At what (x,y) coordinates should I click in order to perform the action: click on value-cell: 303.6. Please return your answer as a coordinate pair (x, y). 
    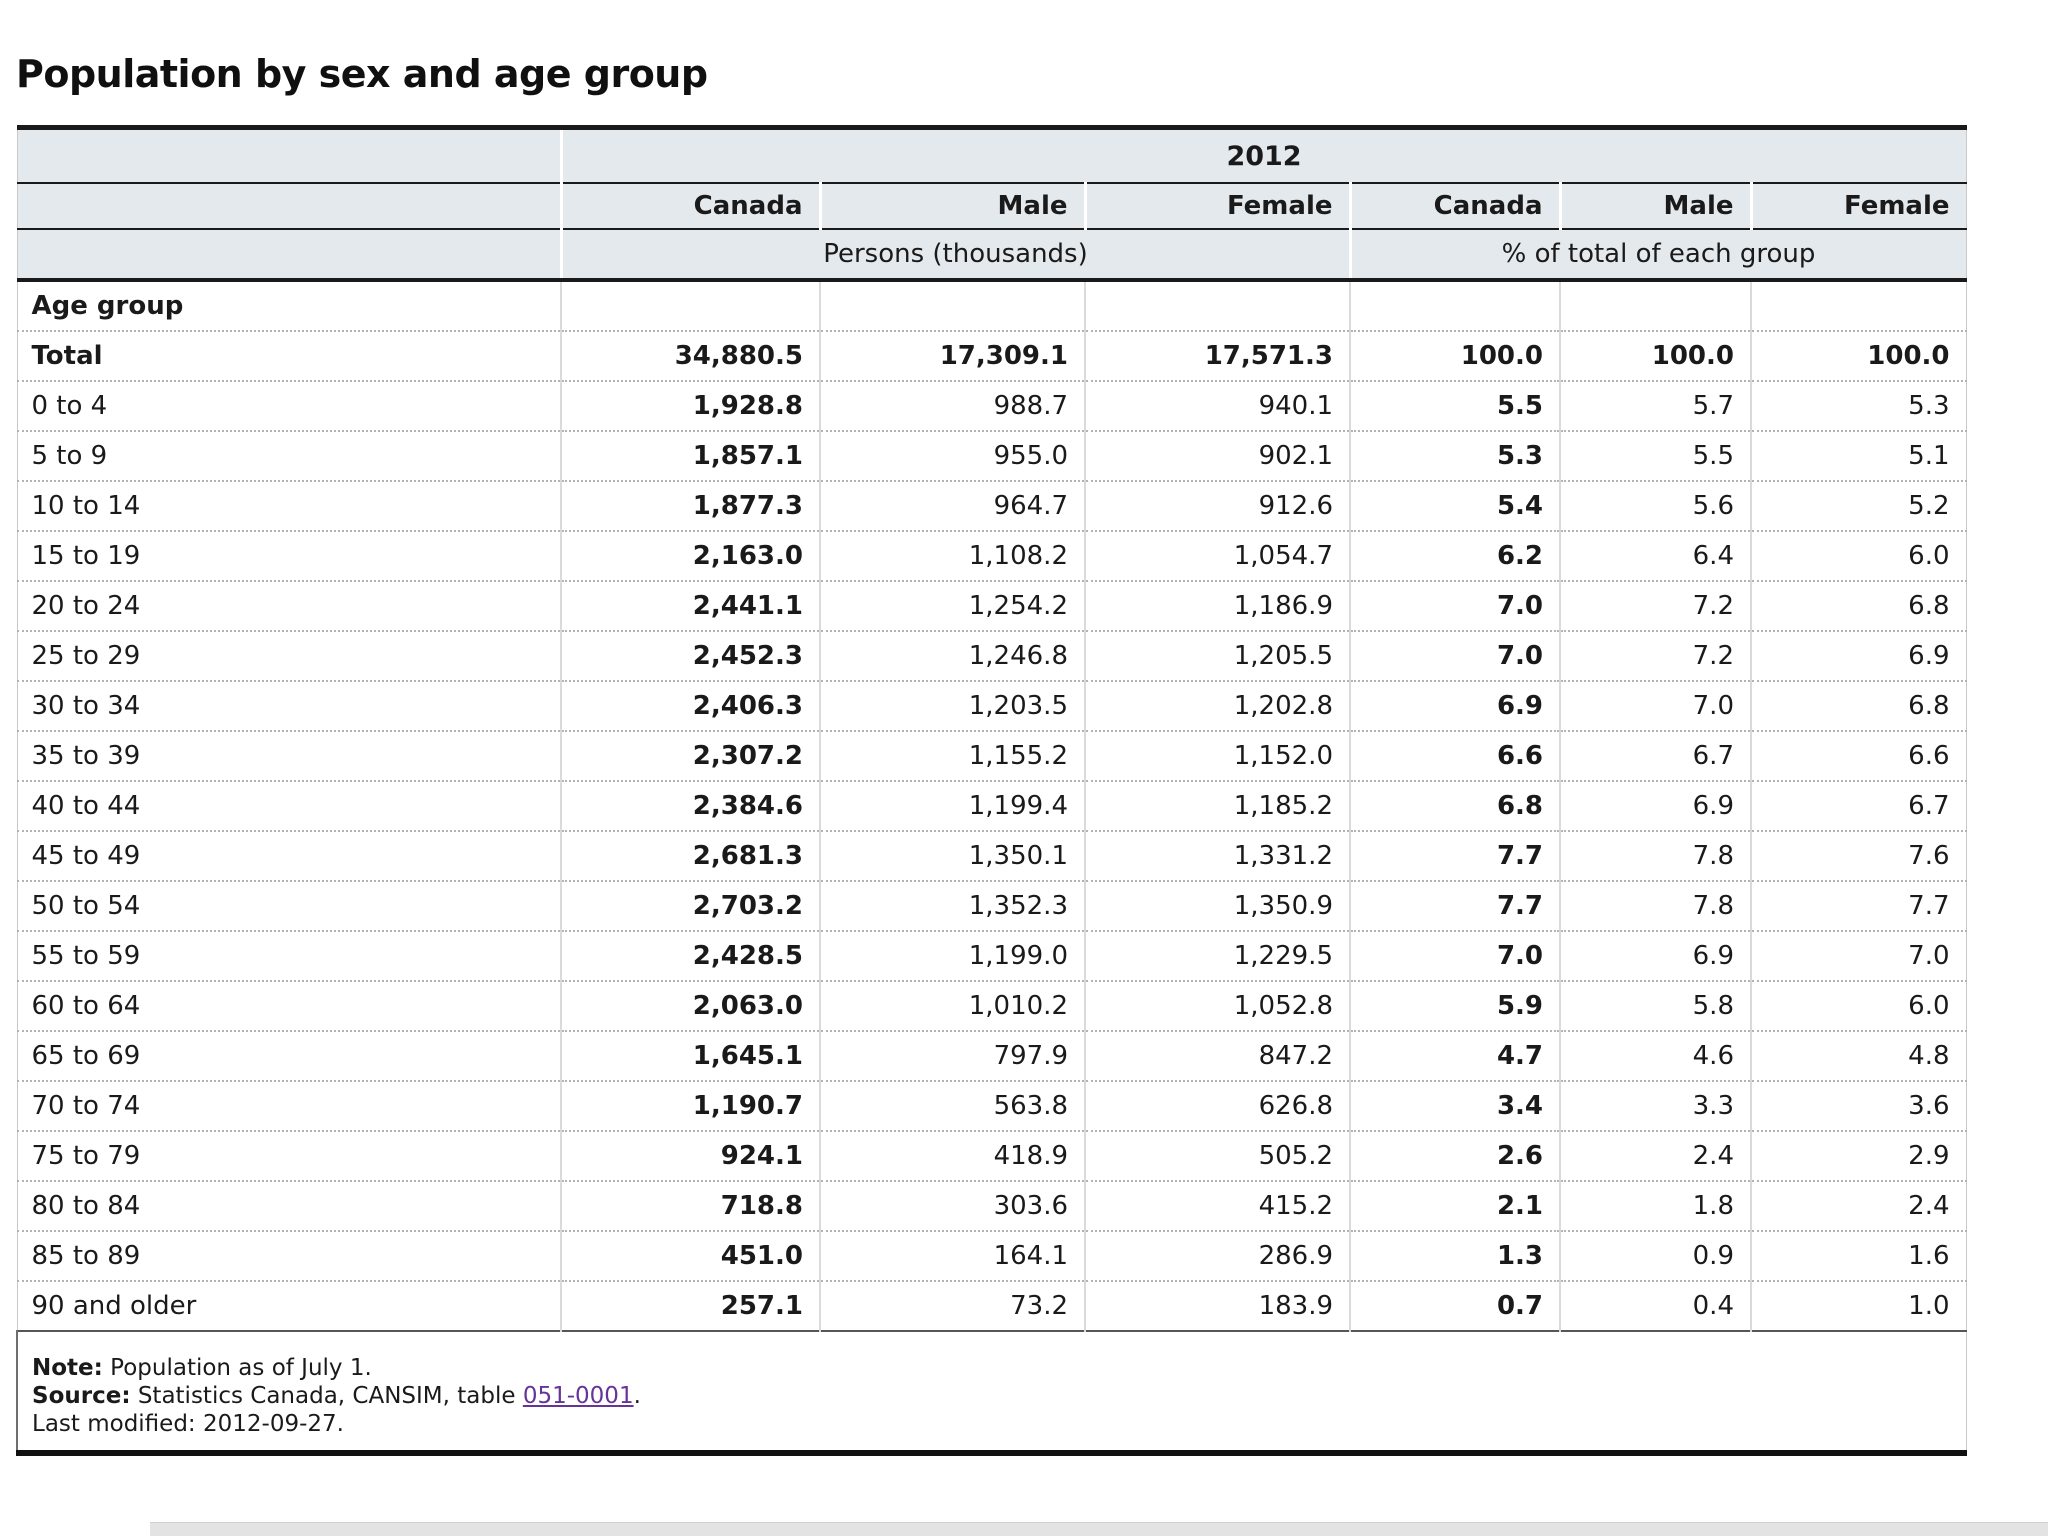
    Looking at the image, I should click on (952, 1205).